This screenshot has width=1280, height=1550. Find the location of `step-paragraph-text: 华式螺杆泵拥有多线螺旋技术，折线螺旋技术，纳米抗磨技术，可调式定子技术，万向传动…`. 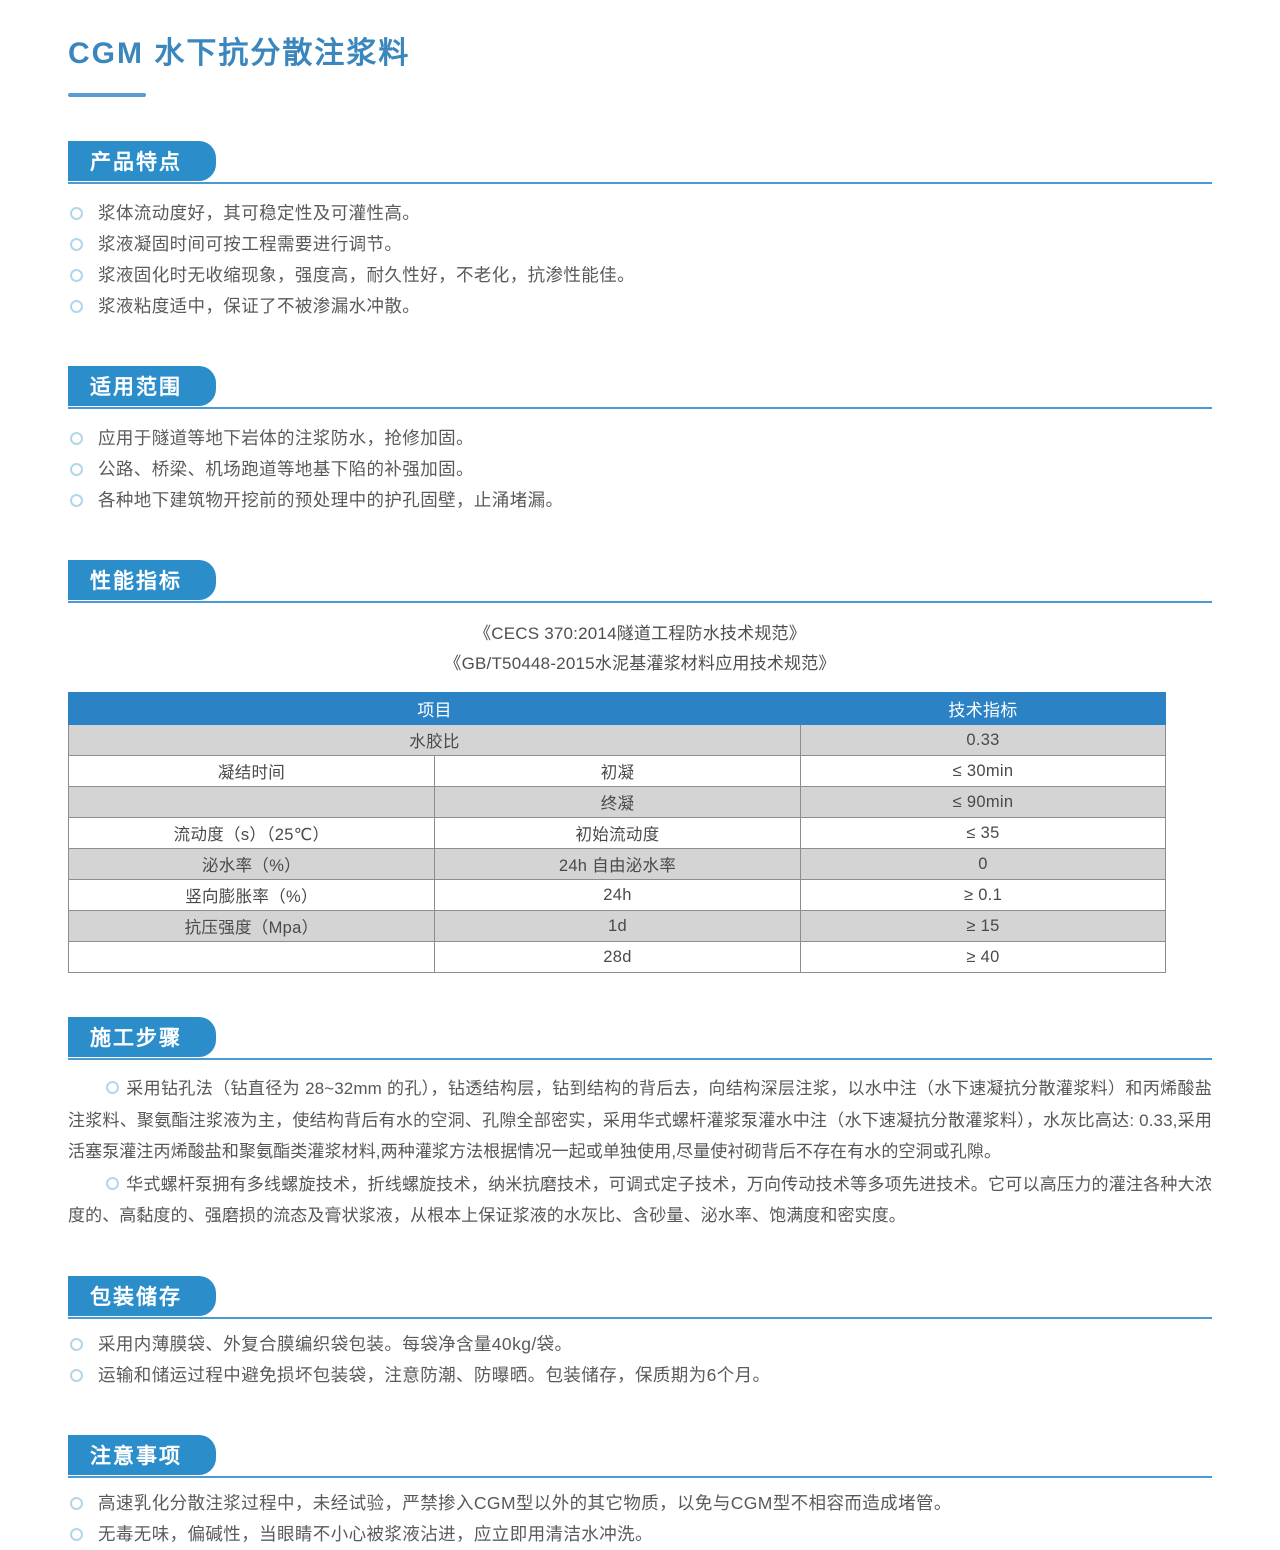

step-paragraph-text: 华式螺杆泵拥有多线螺旋技术，折线螺旋技术，纳米抗磨技术，可调式定子技术，万向传动… is located at coordinates (640, 1200).